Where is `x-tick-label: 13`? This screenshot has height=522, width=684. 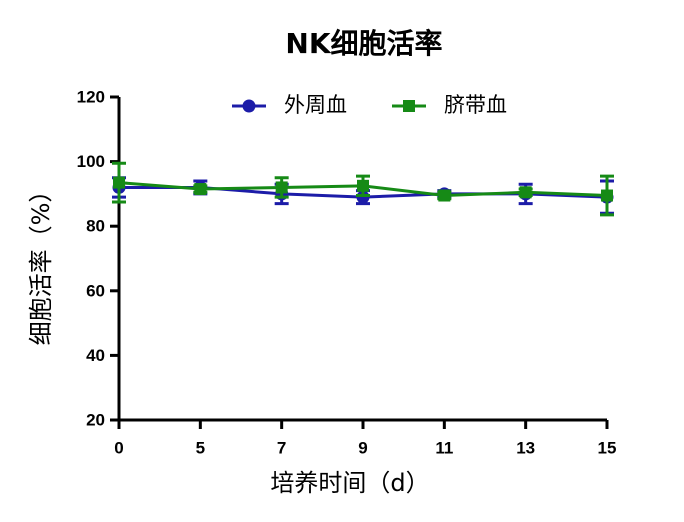 x-tick-label: 13 is located at coordinates (525, 447).